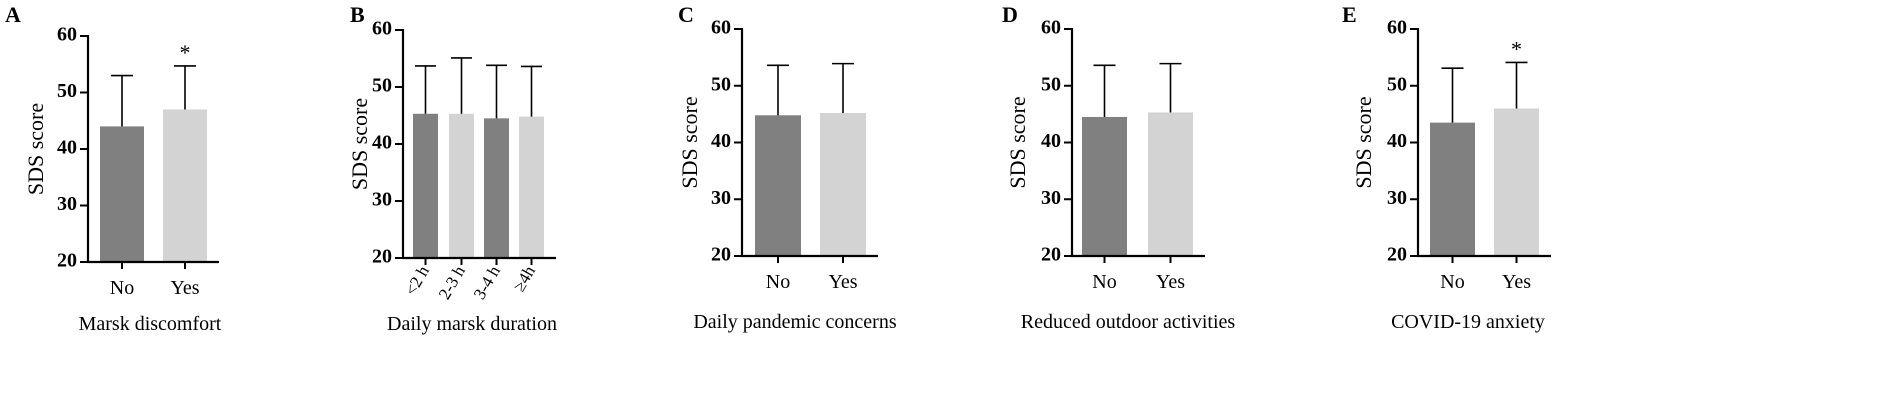 The width and height of the screenshot is (1902, 409). I want to click on x-axis-label: COVID-19 anxiety, so click(1468, 322).